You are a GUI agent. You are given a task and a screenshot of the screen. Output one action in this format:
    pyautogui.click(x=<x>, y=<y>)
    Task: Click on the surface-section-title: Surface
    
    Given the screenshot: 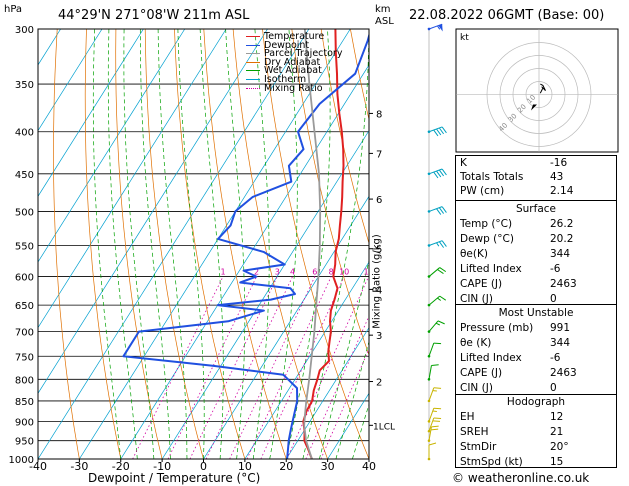 What is the action you would take?
    pyautogui.click(x=535, y=209)
    